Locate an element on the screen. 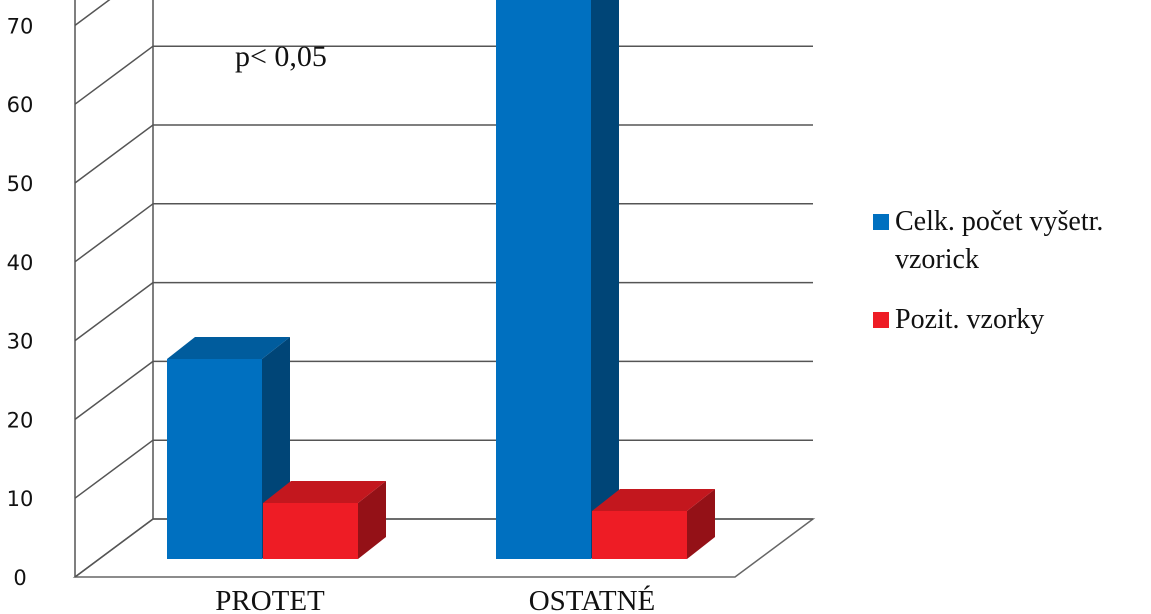  y-tick-label: 60 is located at coordinates (20, 105).